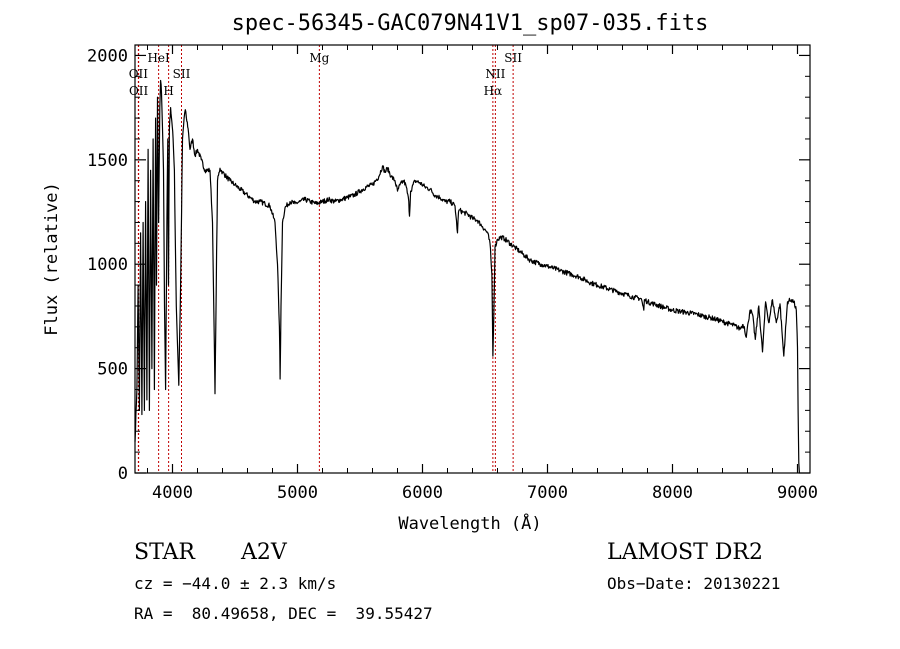 Image resolution: width=900 pixels, height=649 pixels. What do you see at coordinates (158, 58) in the screenshot?
I see `line-marker-label: HeI` at bounding box center [158, 58].